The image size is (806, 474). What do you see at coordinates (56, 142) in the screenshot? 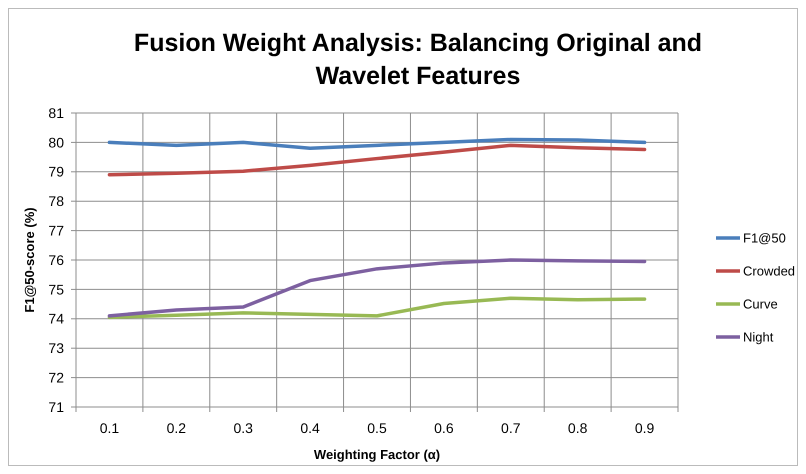
I see `y-tick-label: 80` at bounding box center [56, 142].